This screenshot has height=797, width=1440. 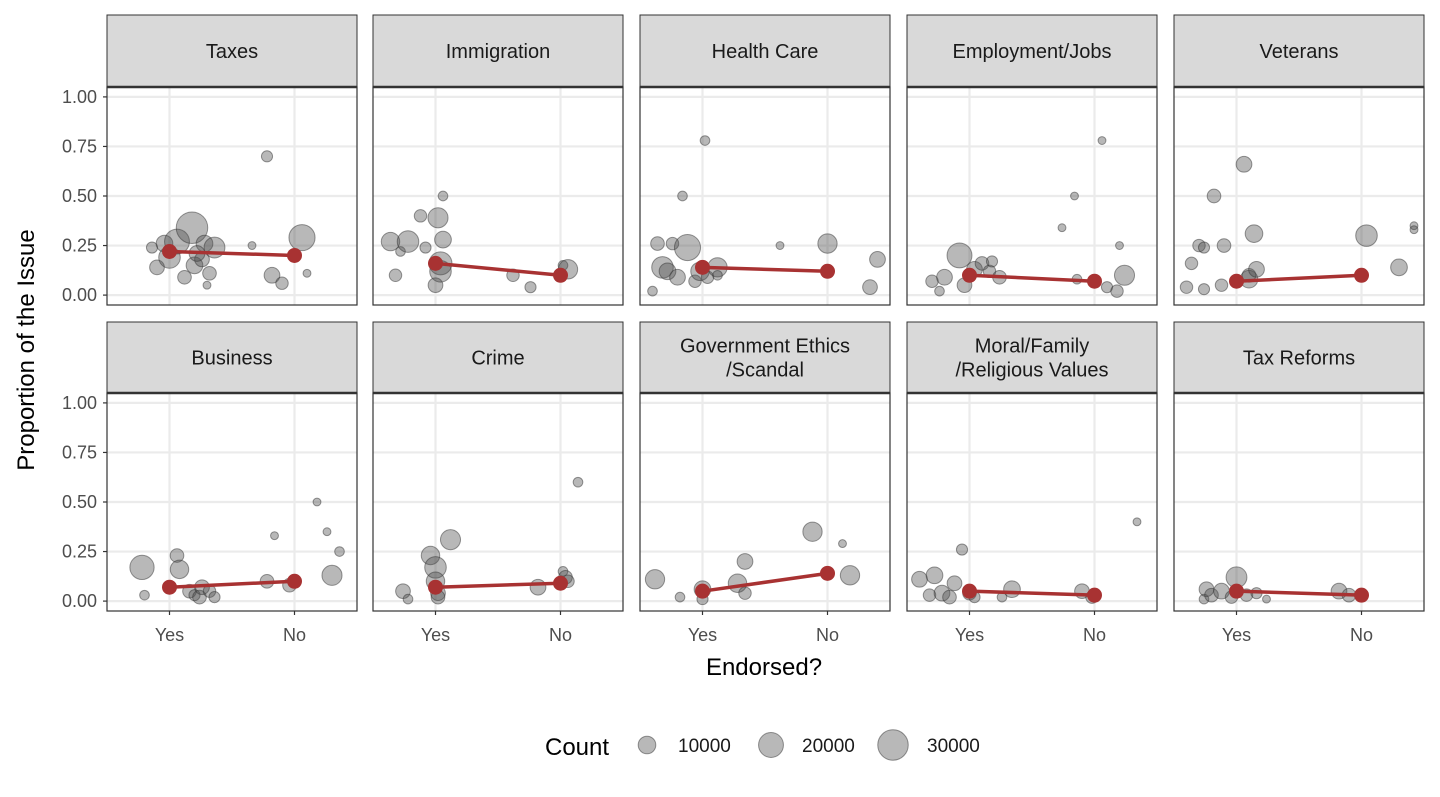 I want to click on facet-title: Veterans, so click(x=1299, y=52).